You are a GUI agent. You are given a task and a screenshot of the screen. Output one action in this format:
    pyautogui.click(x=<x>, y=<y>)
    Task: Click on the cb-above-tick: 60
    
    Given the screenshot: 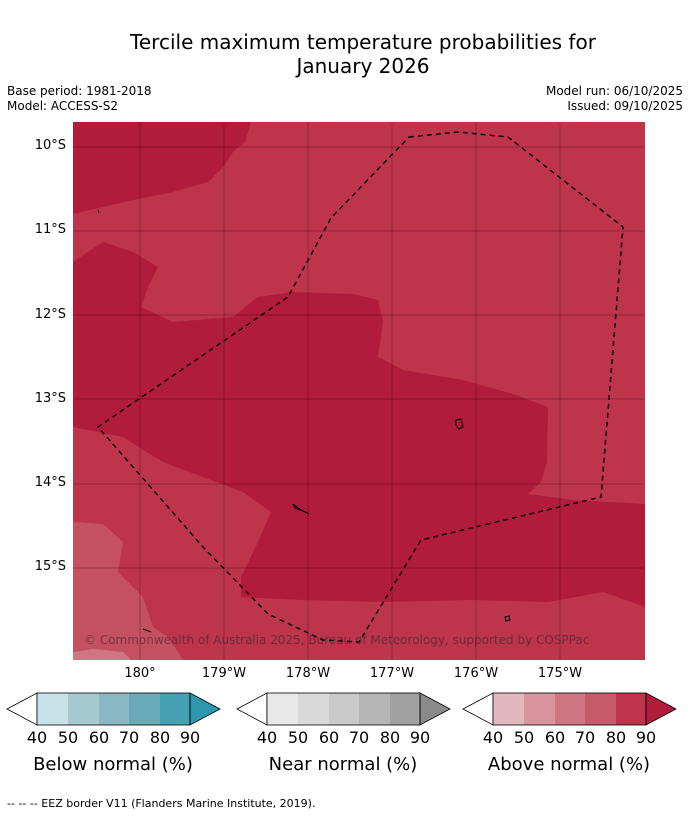 What is the action you would take?
    pyautogui.click(x=555, y=737)
    